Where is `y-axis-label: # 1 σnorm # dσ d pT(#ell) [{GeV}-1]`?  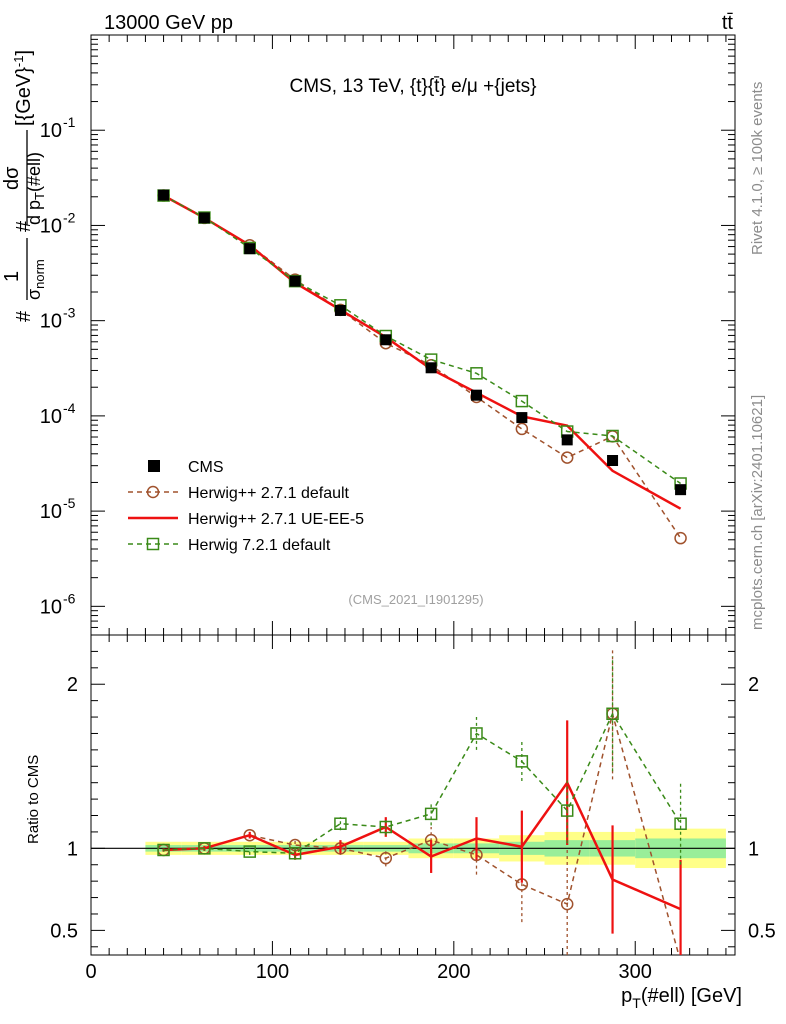
y-axis-label: # 1 σnorm # dσ d pT(#ell) [{GeV}-1] is located at coordinates (24, 186).